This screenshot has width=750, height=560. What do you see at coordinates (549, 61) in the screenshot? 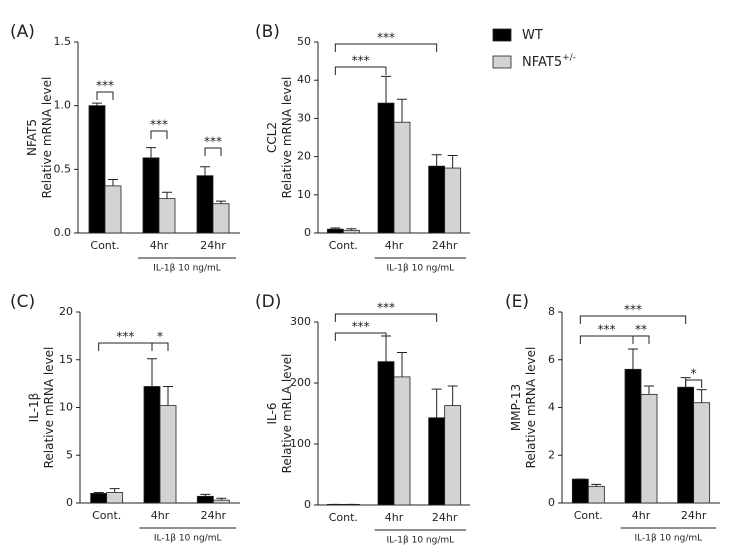
I see `legend-label: NFAT5+/-` at bounding box center [549, 61].